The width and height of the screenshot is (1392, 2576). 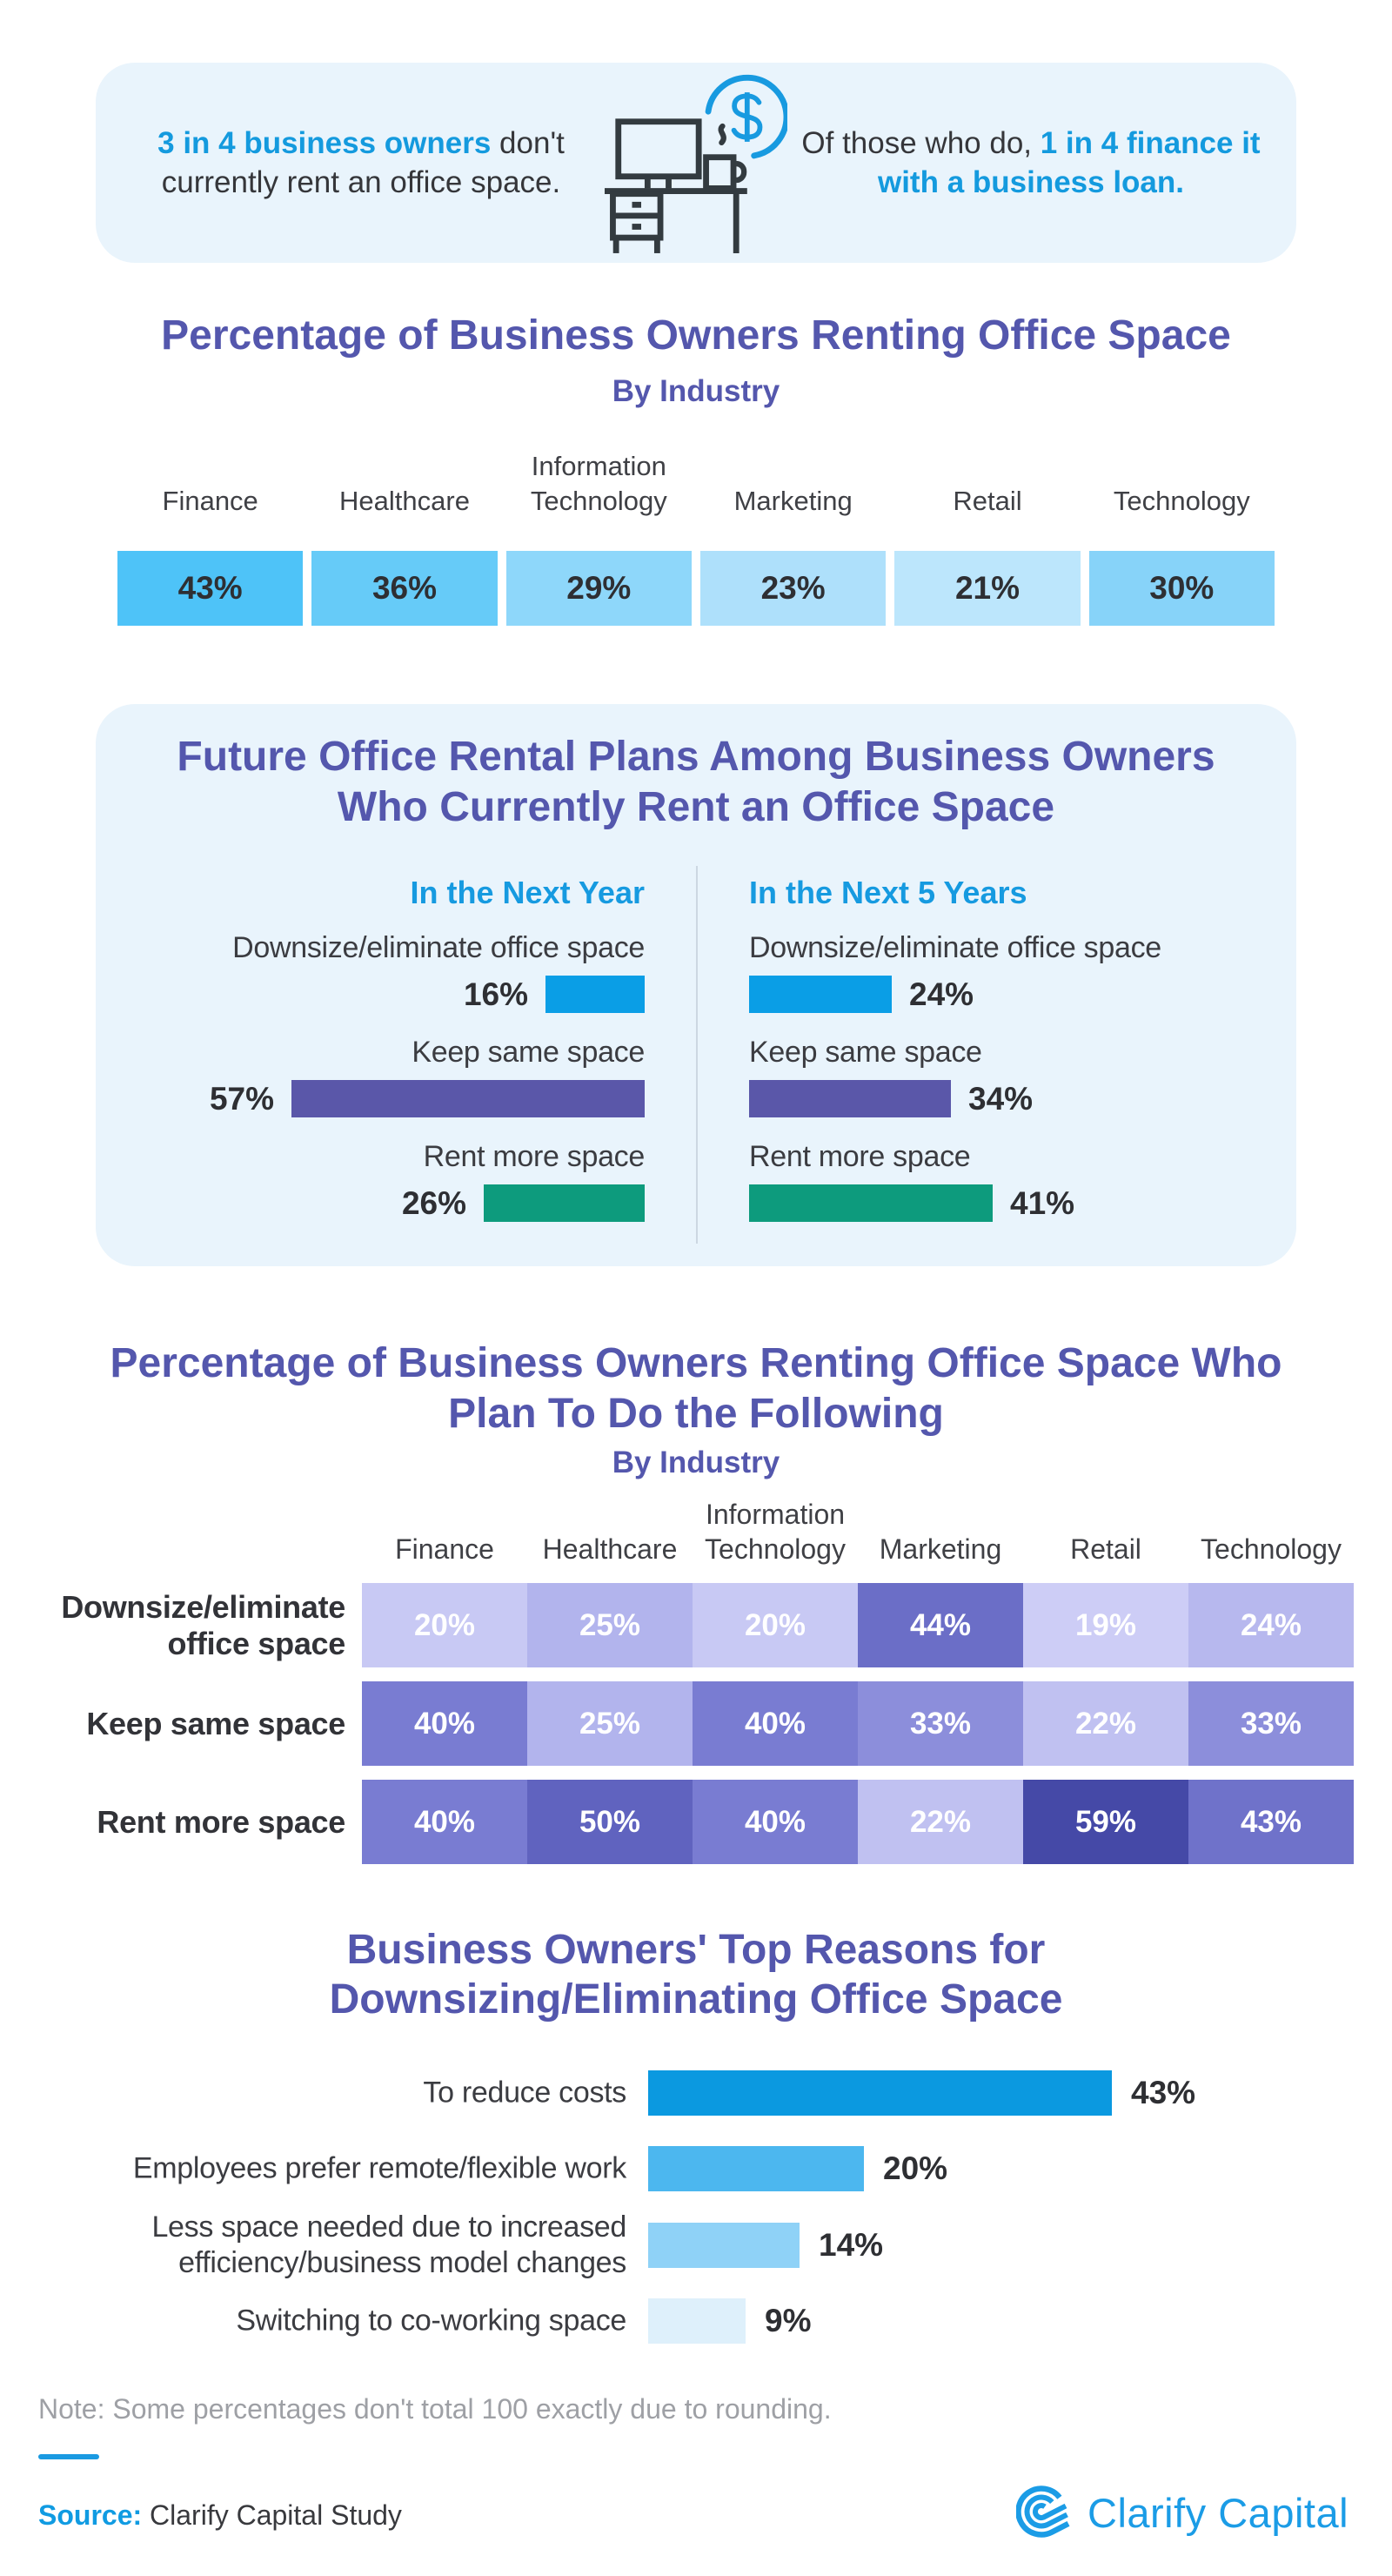 What do you see at coordinates (610, 1822) in the screenshot?
I see `matrix-cell: 50%` at bounding box center [610, 1822].